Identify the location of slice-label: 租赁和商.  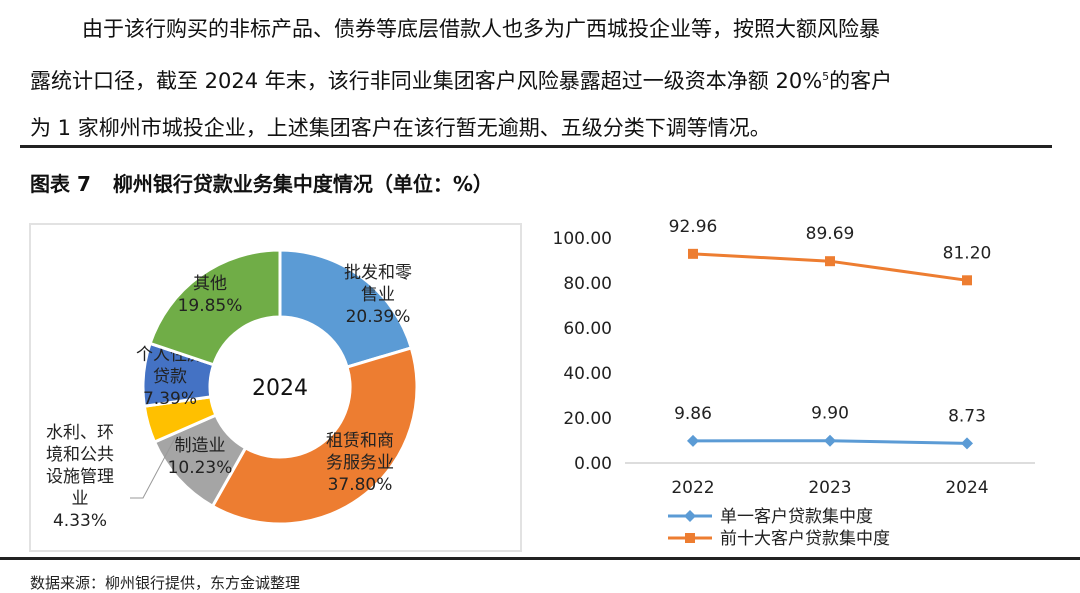
(360, 441).